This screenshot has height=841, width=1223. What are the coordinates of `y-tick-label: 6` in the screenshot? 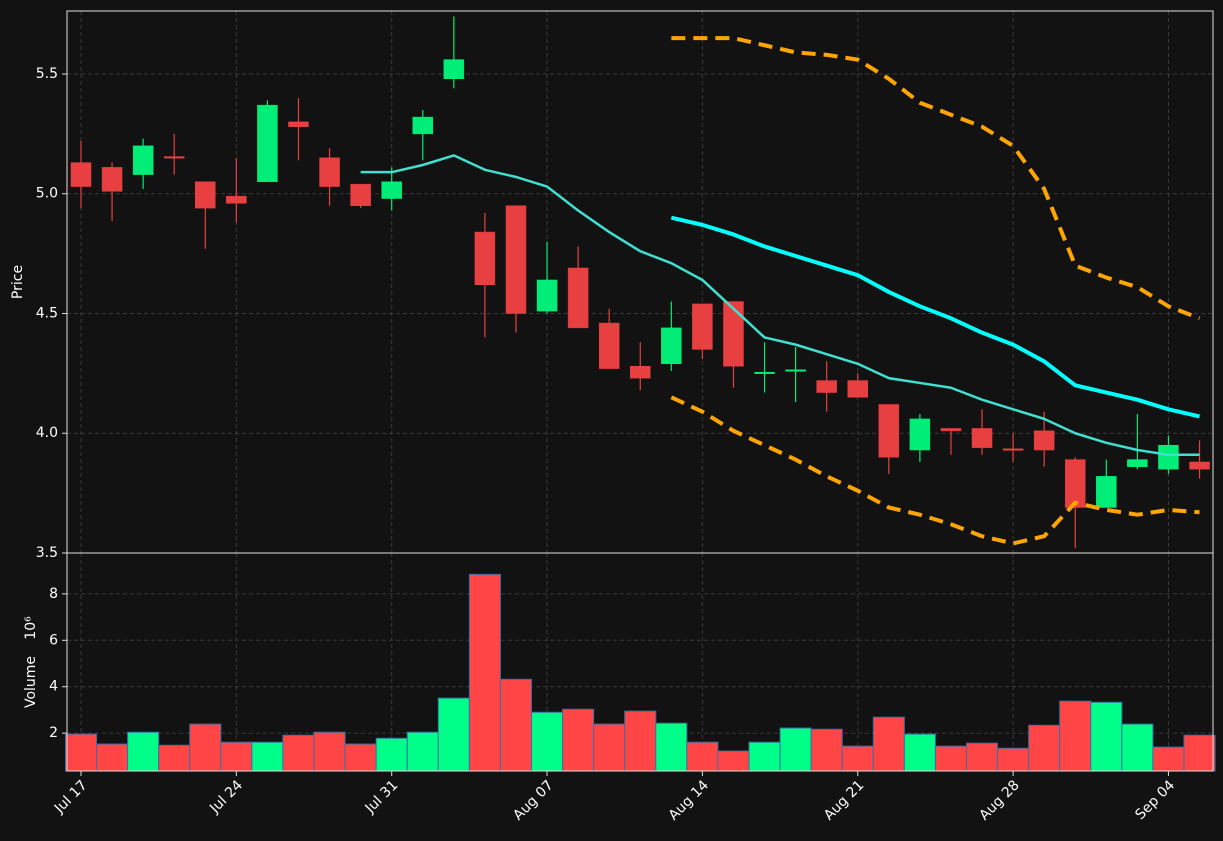 It's located at (53, 640).